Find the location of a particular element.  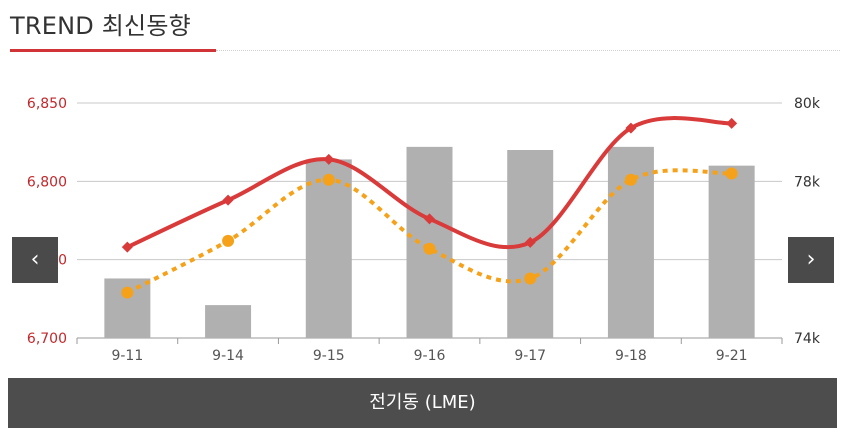

left-axis-label: 6,700 is located at coordinates (47, 339).